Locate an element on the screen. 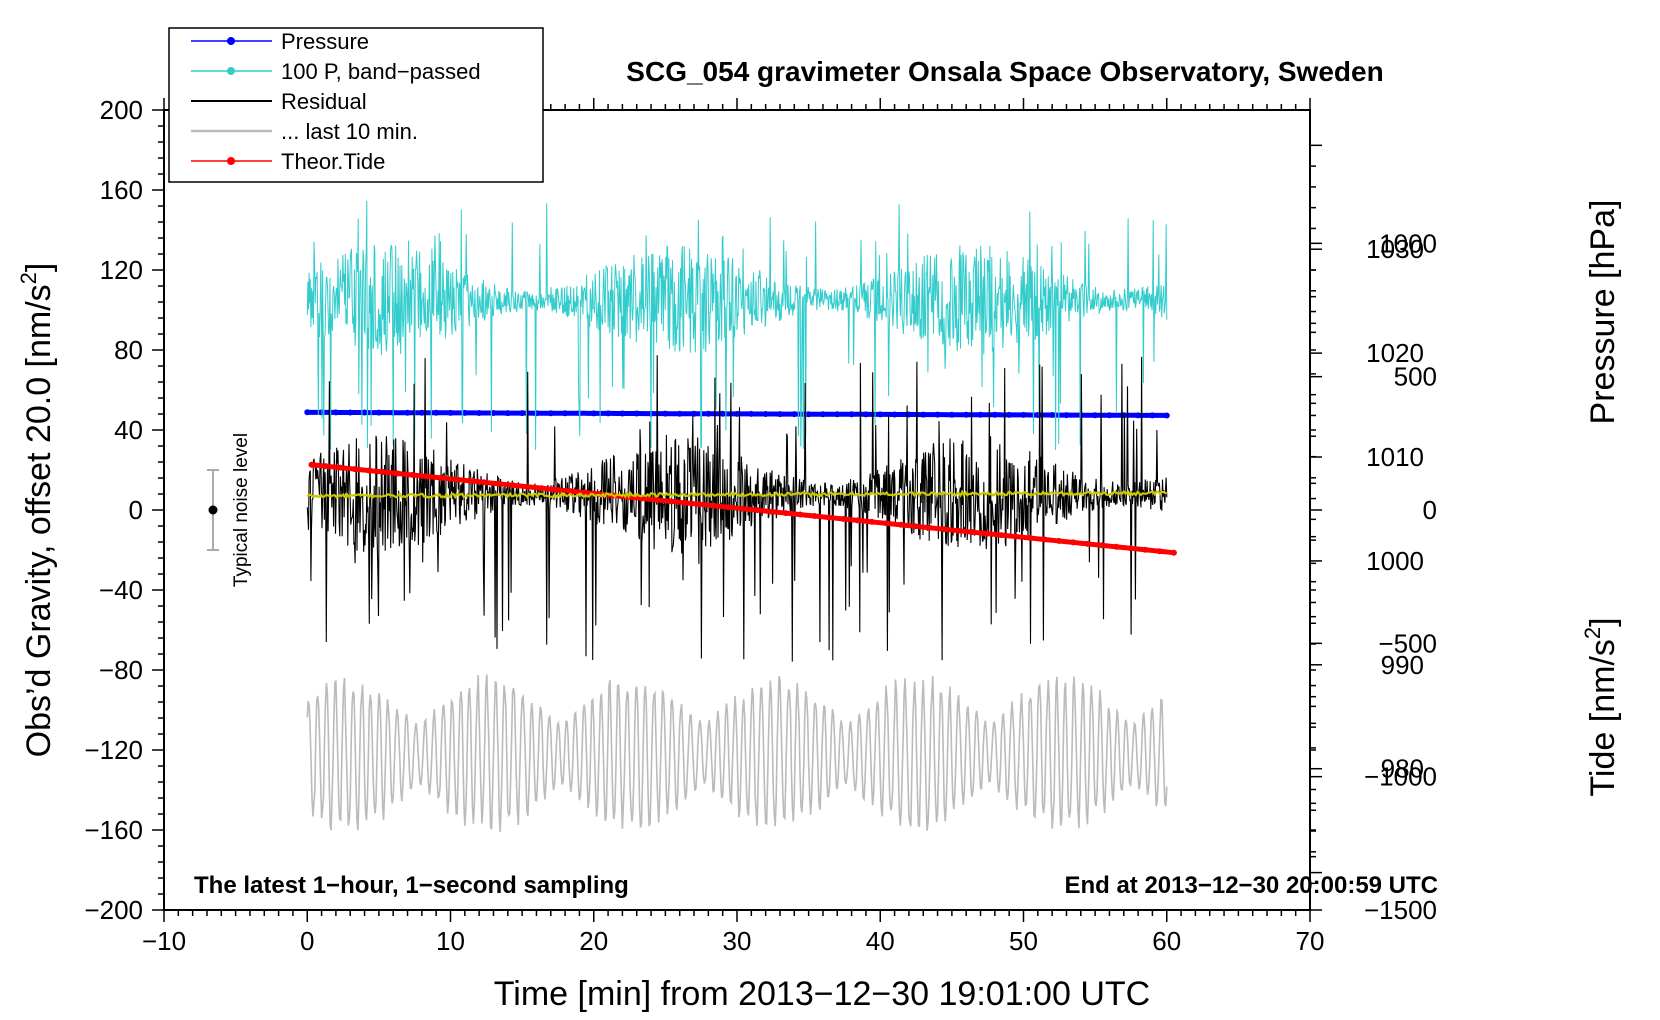 The height and width of the screenshot is (1020, 1660). x-tick-label: 40 is located at coordinates (880, 941).